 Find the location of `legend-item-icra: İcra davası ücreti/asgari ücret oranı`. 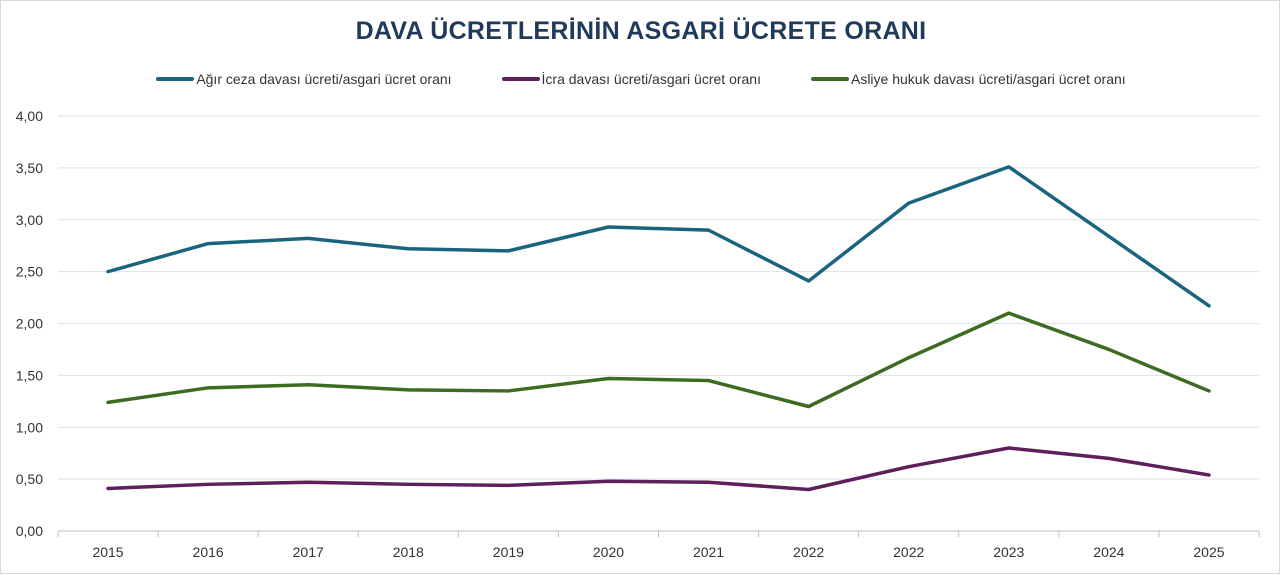

legend-item-icra: İcra davası ücreti/asgari ücret oranı is located at coordinates (631, 79).